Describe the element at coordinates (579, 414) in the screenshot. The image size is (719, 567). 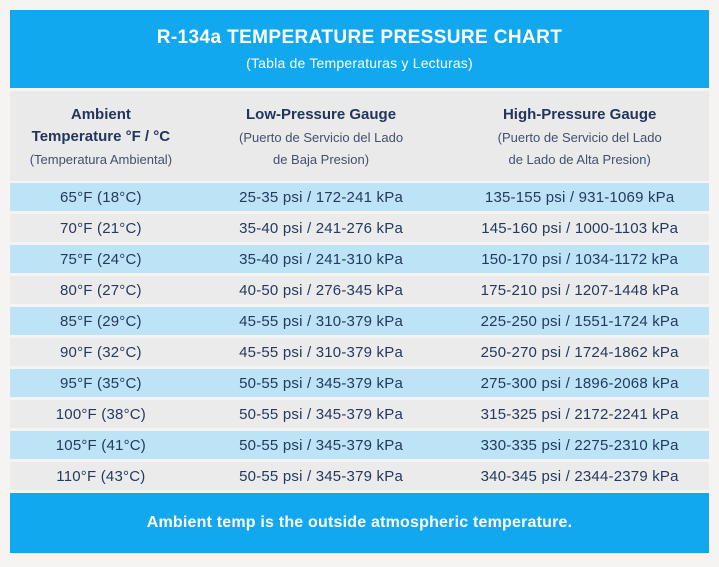
I see `high-pressure-cell: 315-325 psi / 2172-2241 kPa` at that location.